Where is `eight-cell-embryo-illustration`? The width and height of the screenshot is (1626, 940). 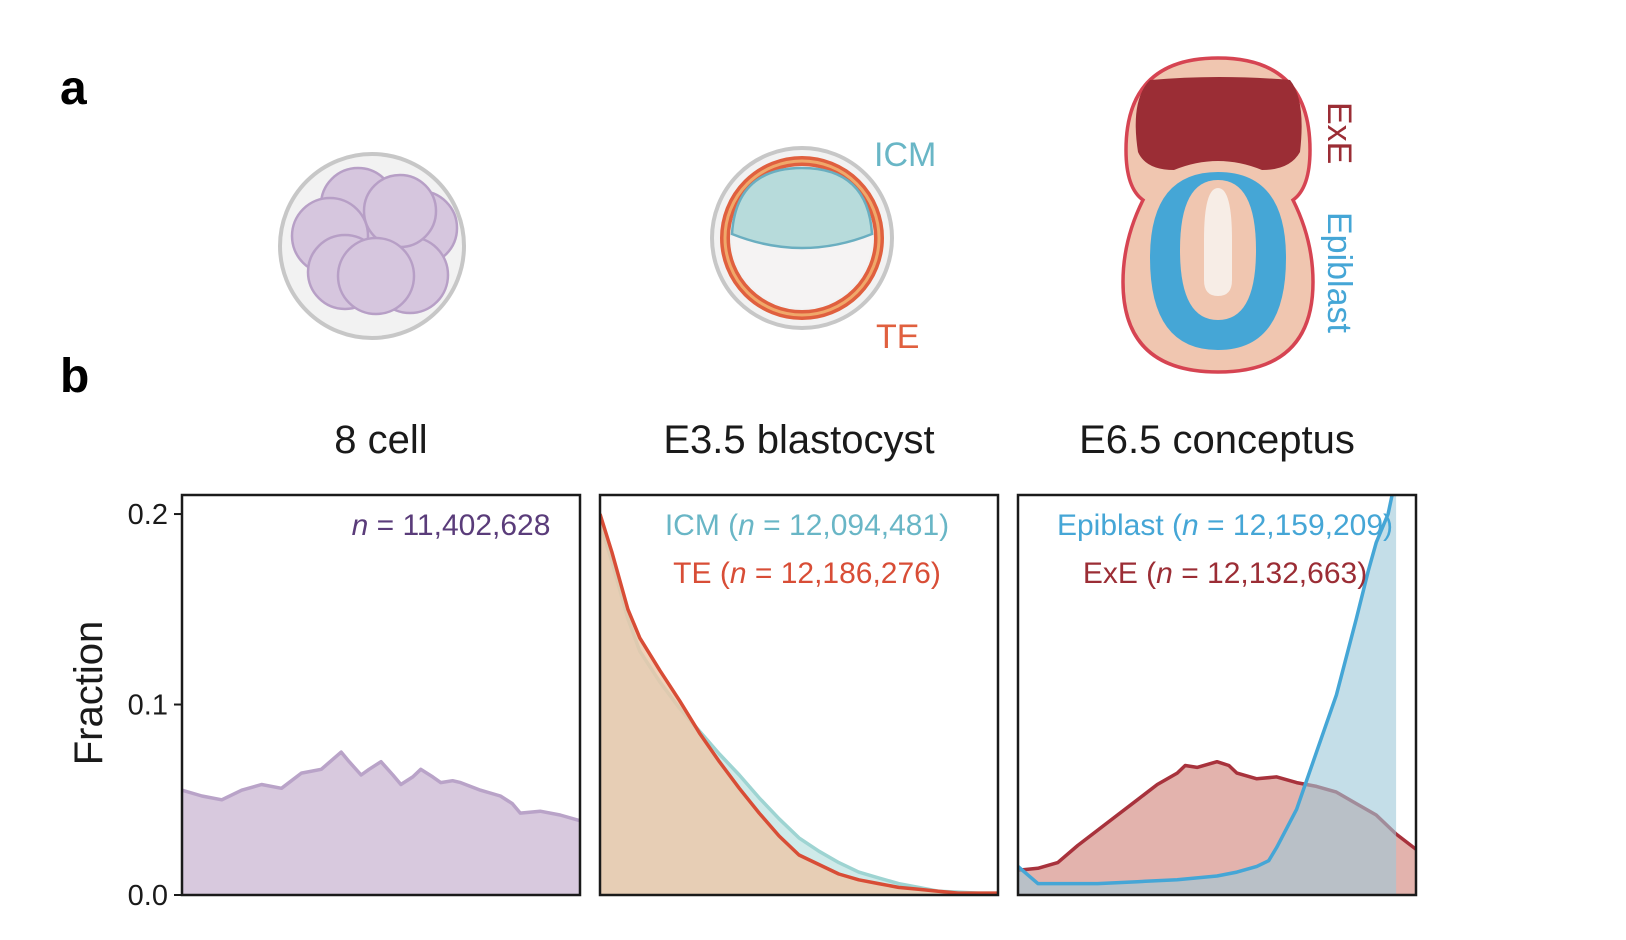 eight-cell-embryo-illustration is located at coordinates (372, 246).